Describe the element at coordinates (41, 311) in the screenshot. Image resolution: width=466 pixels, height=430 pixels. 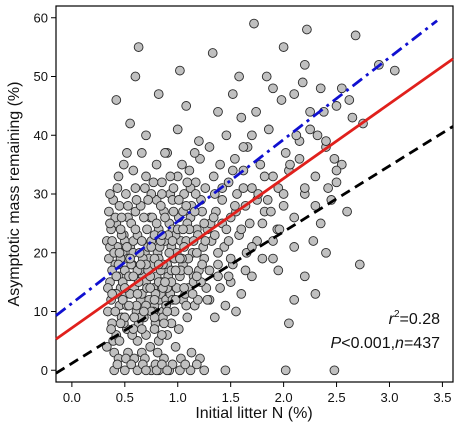
I see `y-tick-label: 10` at that location.